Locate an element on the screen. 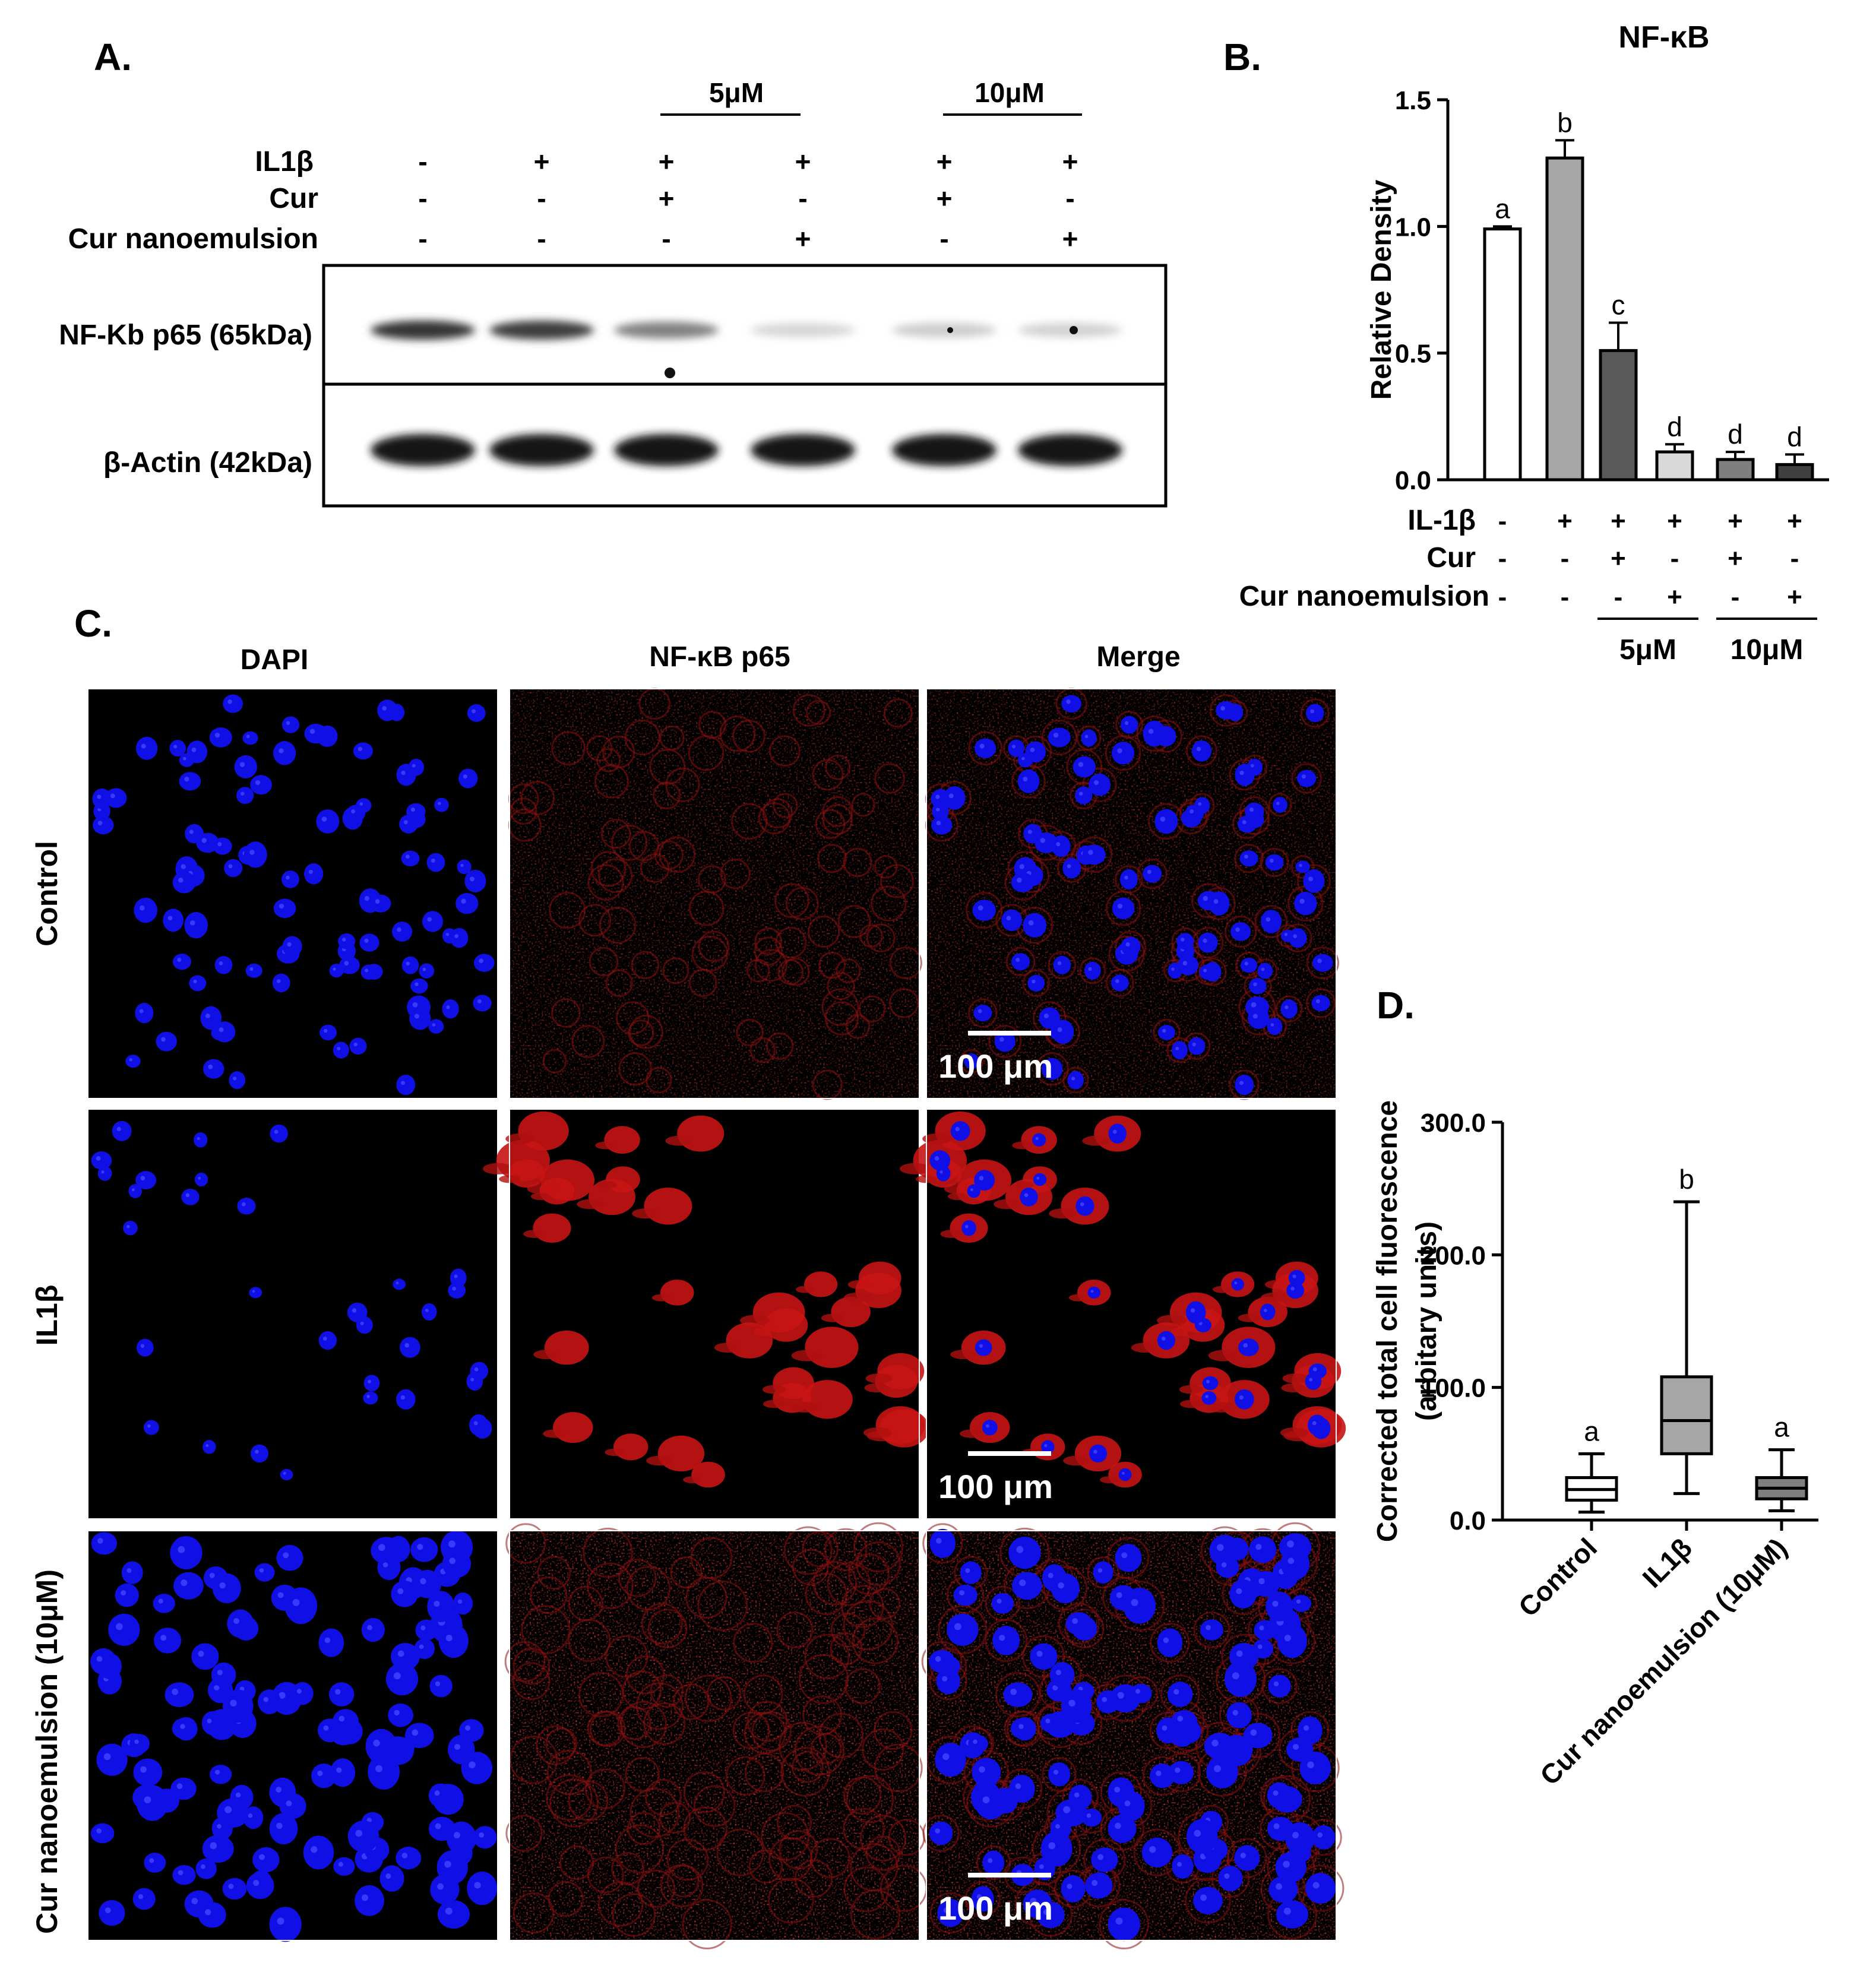 Image resolution: width=1876 pixels, height=1963 pixels. significance-letter: b is located at coordinates (1565, 122).